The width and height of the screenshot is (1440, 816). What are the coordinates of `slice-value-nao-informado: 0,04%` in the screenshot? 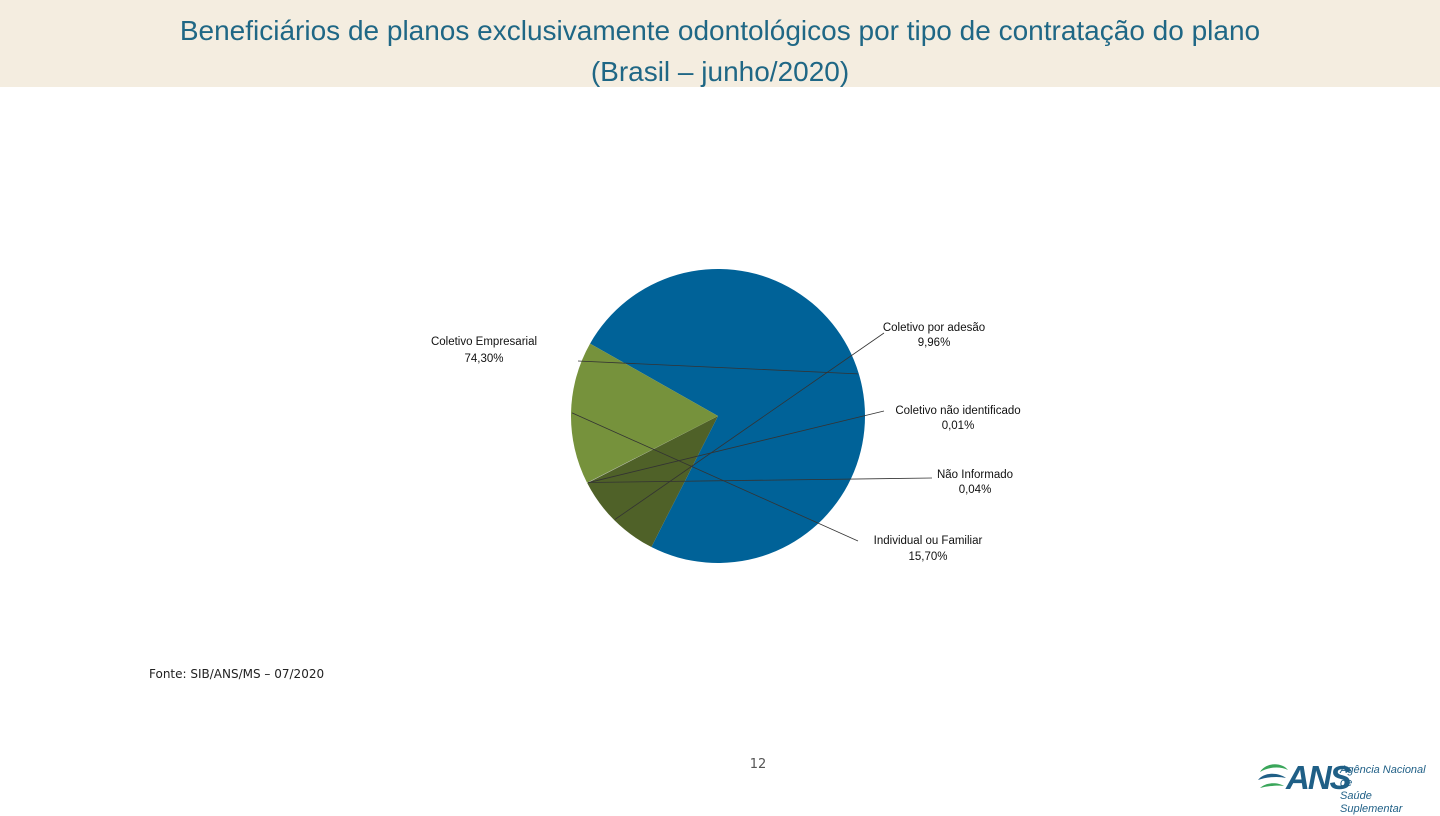 It's located at (975, 490).